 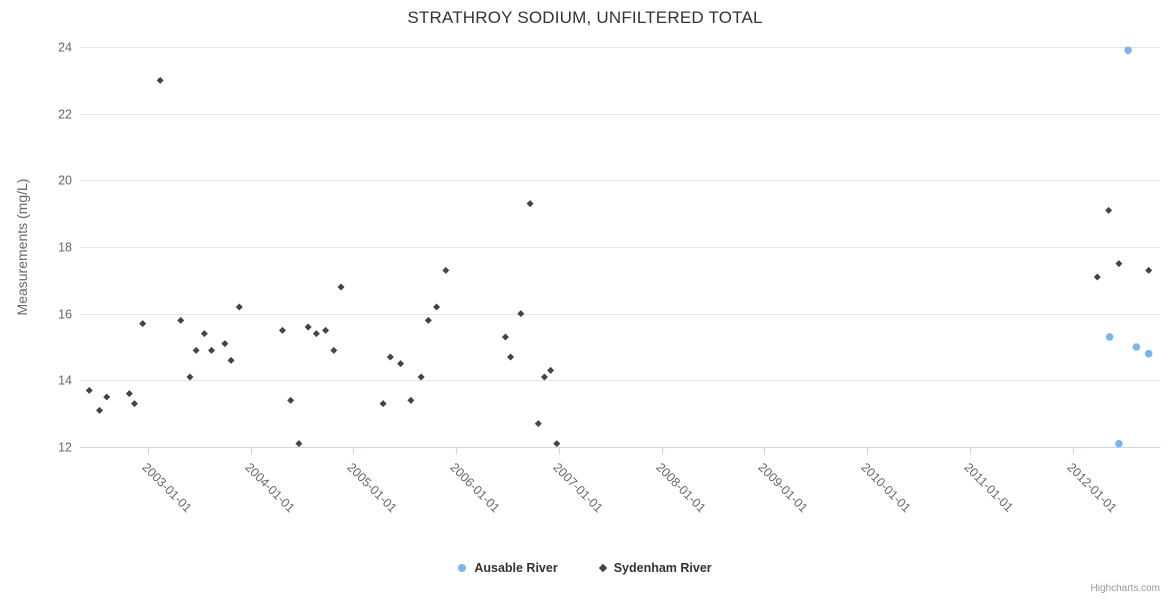 What do you see at coordinates (988, 487) in the screenshot?
I see `x-axis-label: 2011-01-01` at bounding box center [988, 487].